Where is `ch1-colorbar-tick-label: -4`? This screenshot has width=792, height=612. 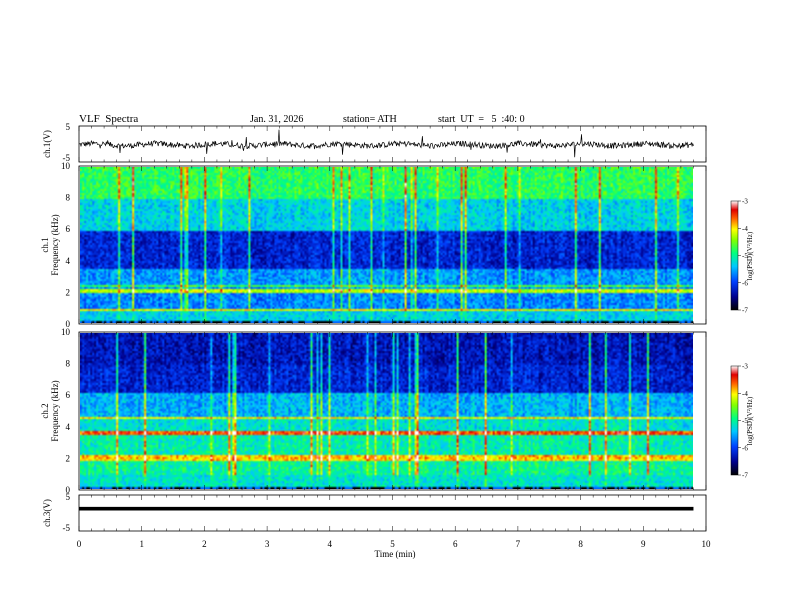
ch1-colorbar-tick-label: -4 is located at coordinates (745, 229).